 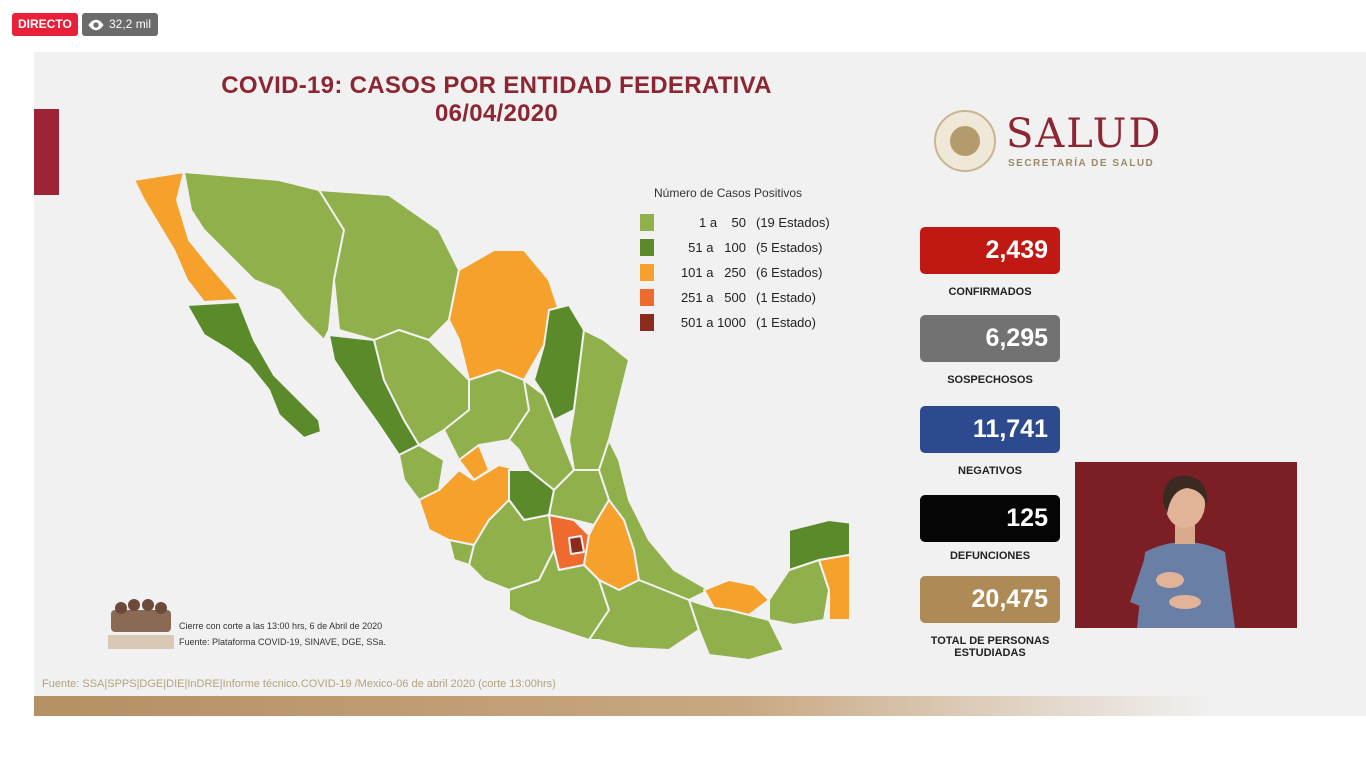 I want to click on legend-item: 1 a 50 (19 Estados), so click(x=755, y=222).